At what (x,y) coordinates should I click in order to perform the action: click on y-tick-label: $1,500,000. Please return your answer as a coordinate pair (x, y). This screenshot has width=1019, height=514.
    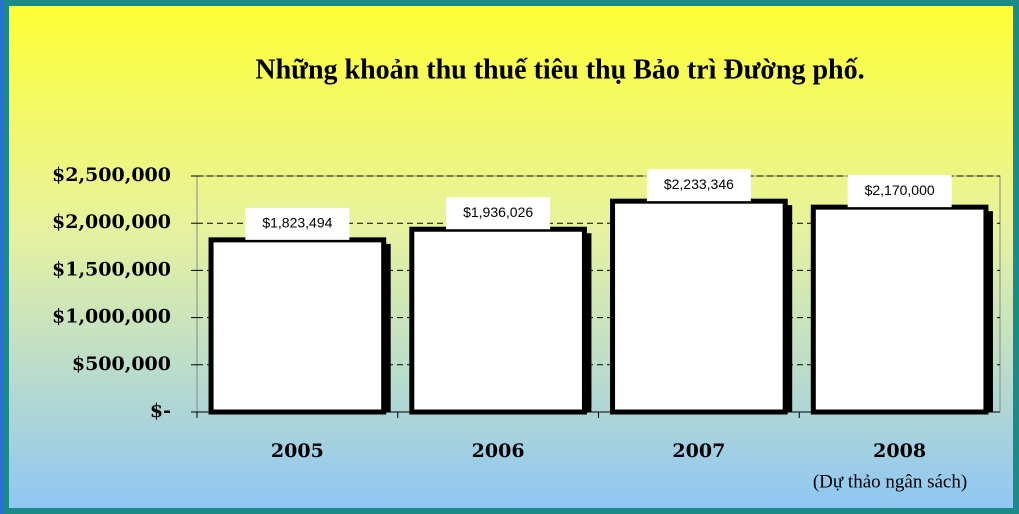
    Looking at the image, I should click on (111, 269).